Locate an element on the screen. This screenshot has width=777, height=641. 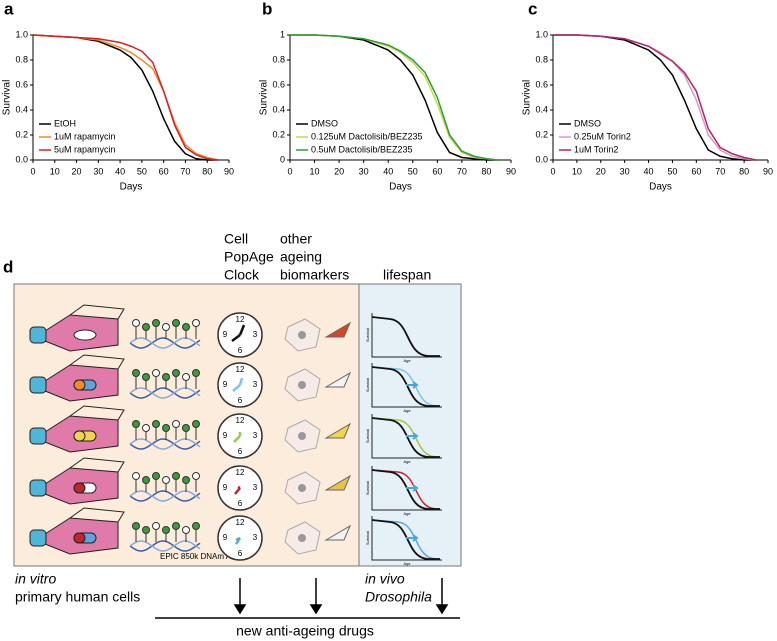
arrows is located at coordinates (307, 598).